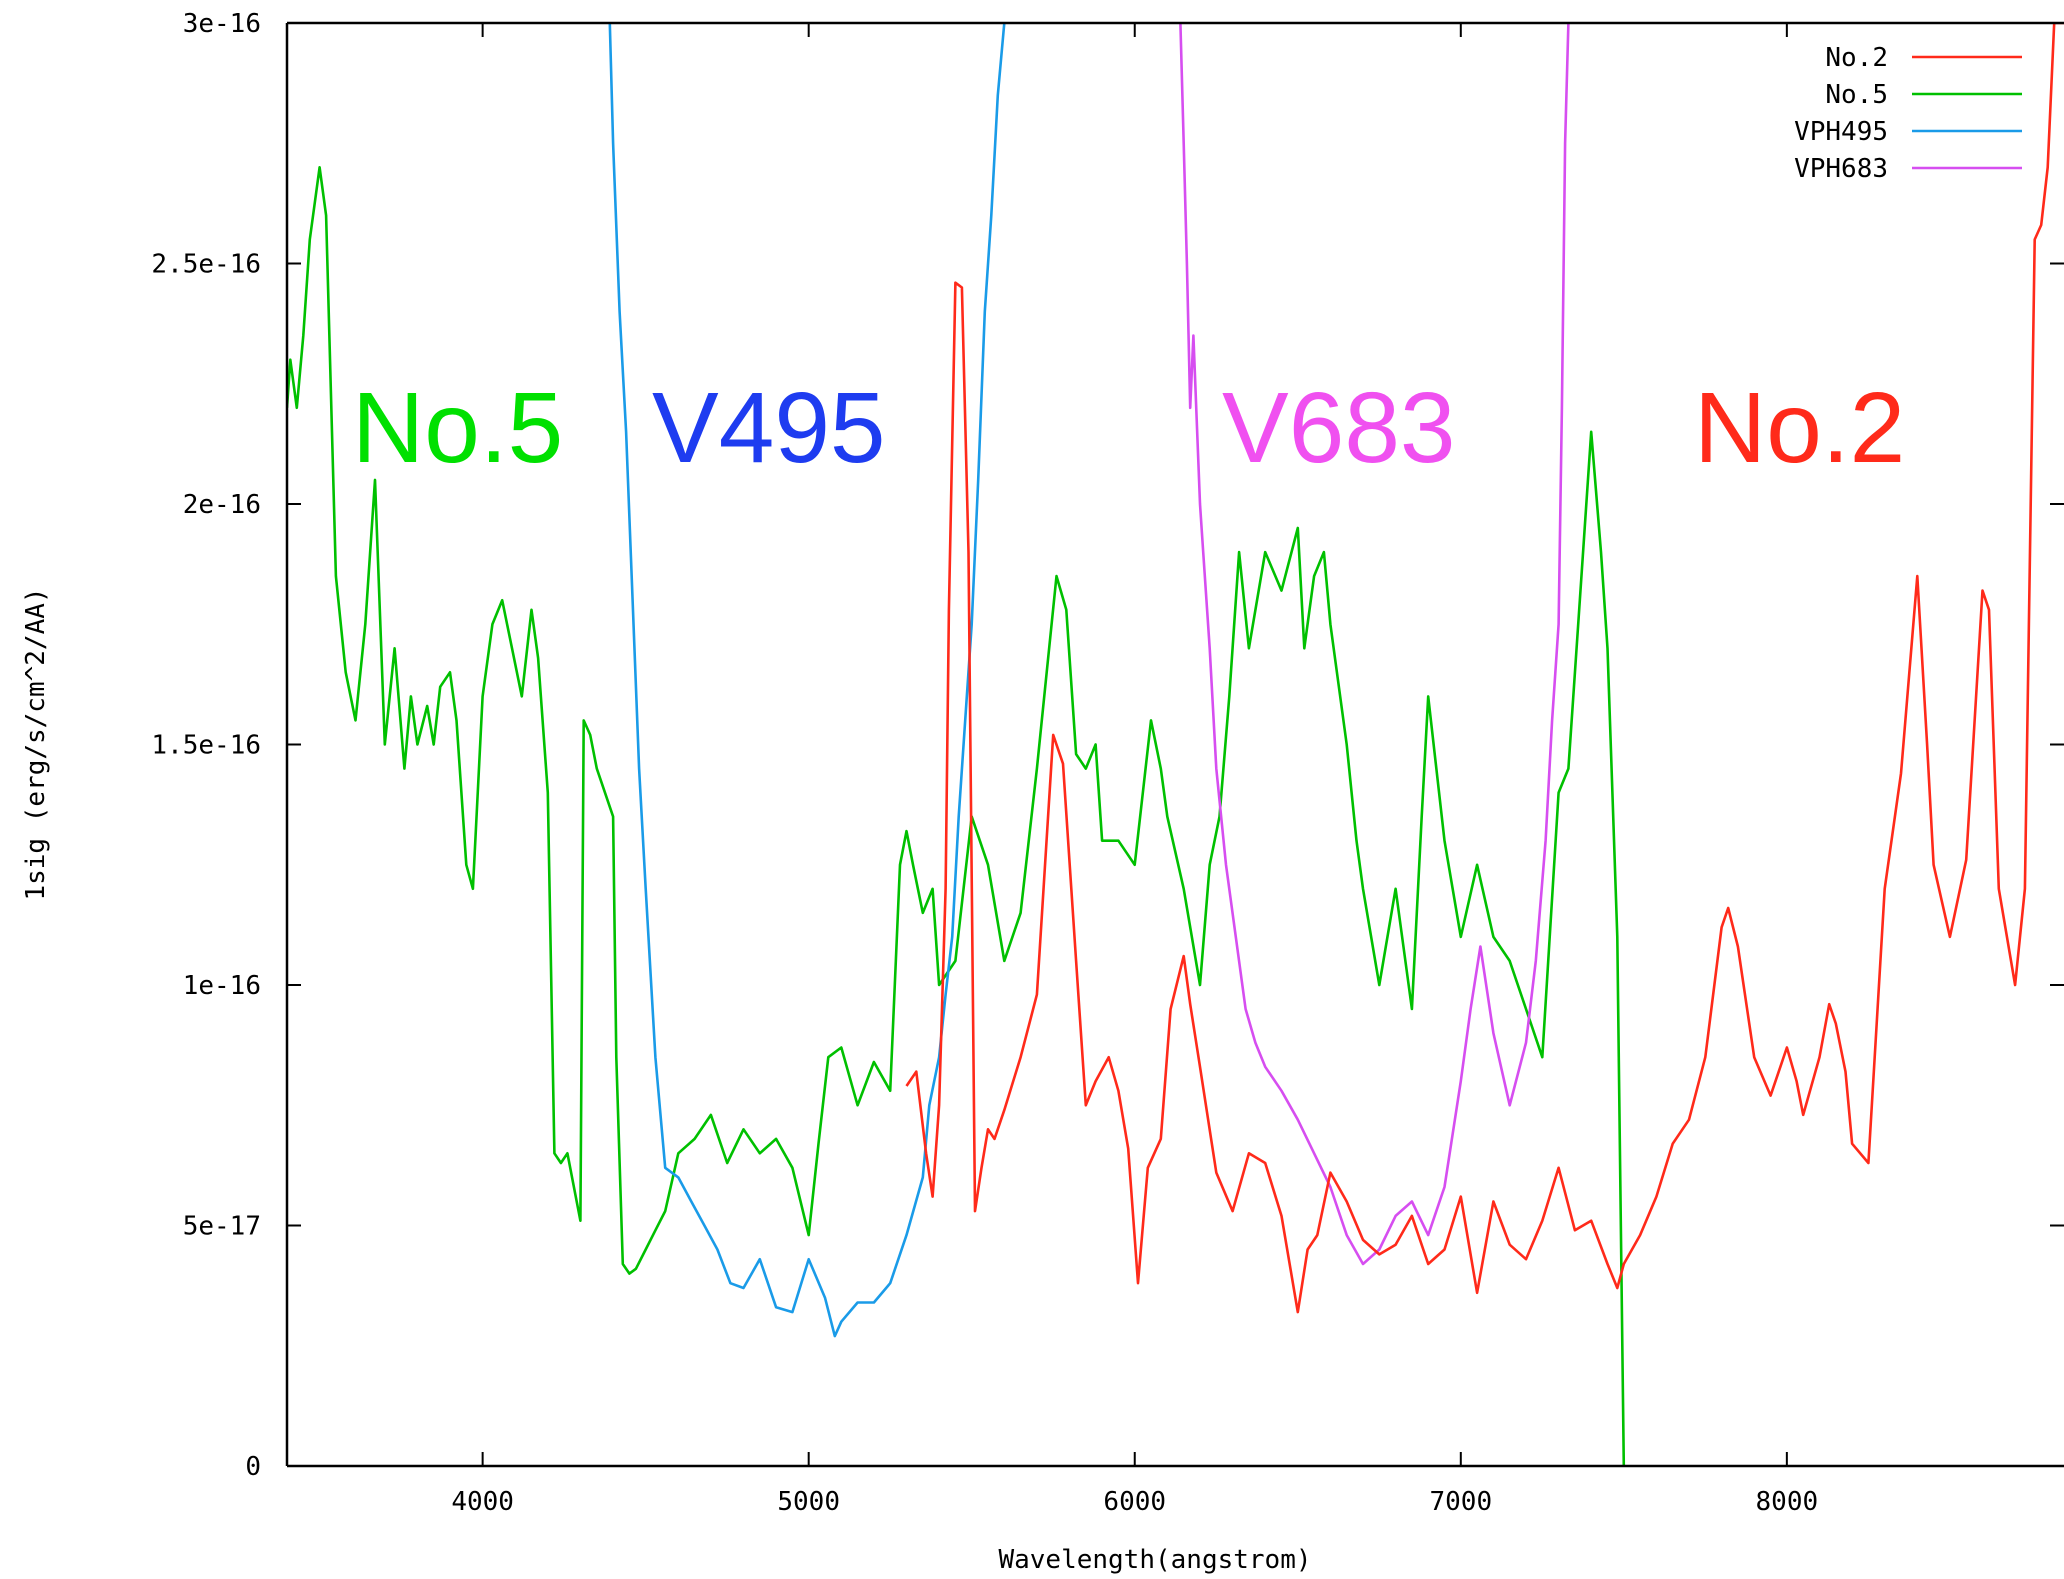 The height and width of the screenshot is (1579, 2064). What do you see at coordinates (457, 428) in the screenshot?
I see `annotation-label: No.5` at bounding box center [457, 428].